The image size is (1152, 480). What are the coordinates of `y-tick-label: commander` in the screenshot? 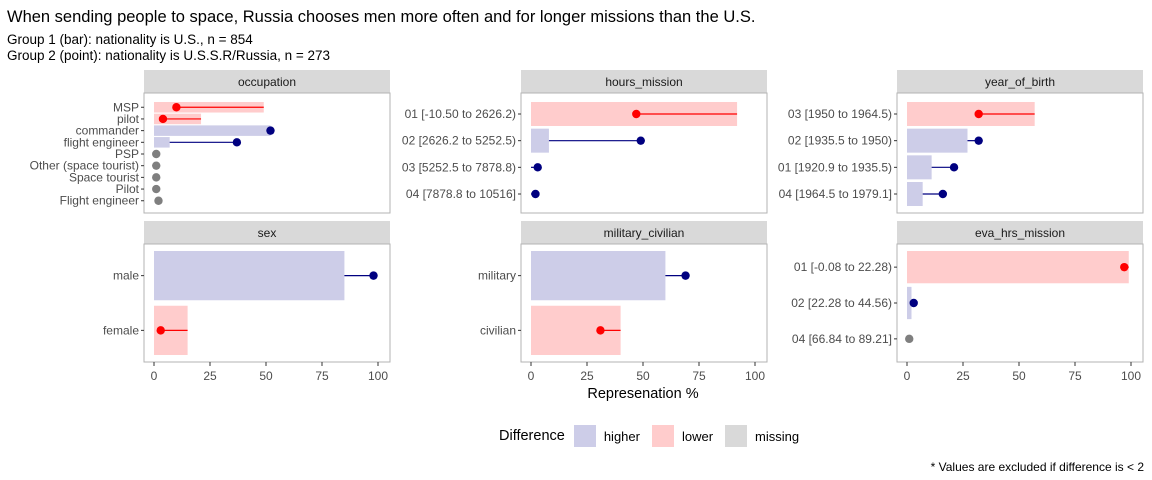 It's located at (107, 131).